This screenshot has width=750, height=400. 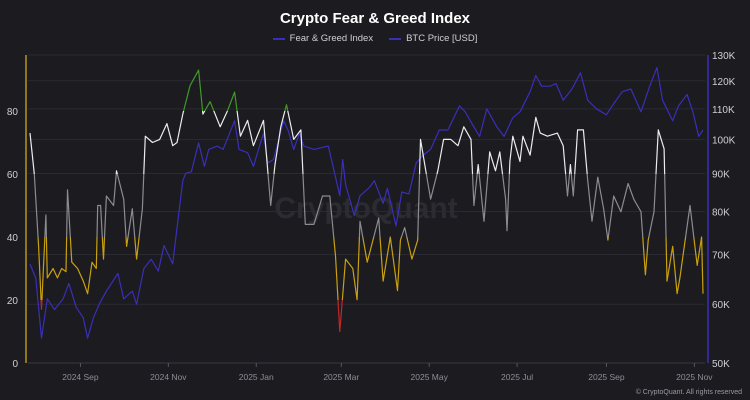 What do you see at coordinates (15, 364) in the screenshot?
I see `y-left-tick-label: 0` at bounding box center [15, 364].